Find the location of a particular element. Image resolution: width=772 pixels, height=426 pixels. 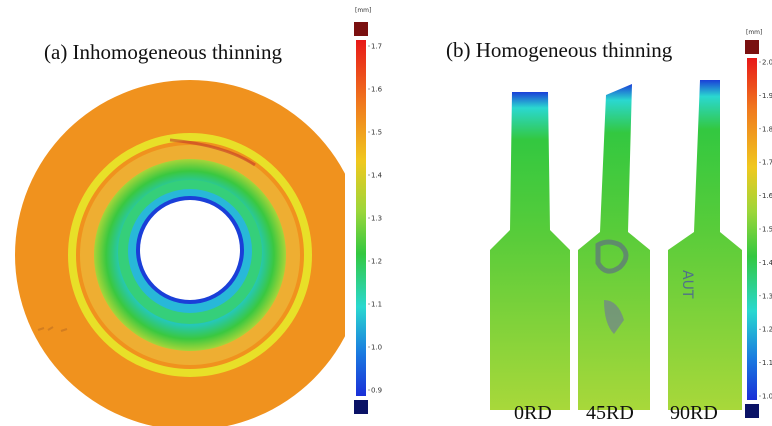

label-0rd: 0RD is located at coordinates (533, 413).